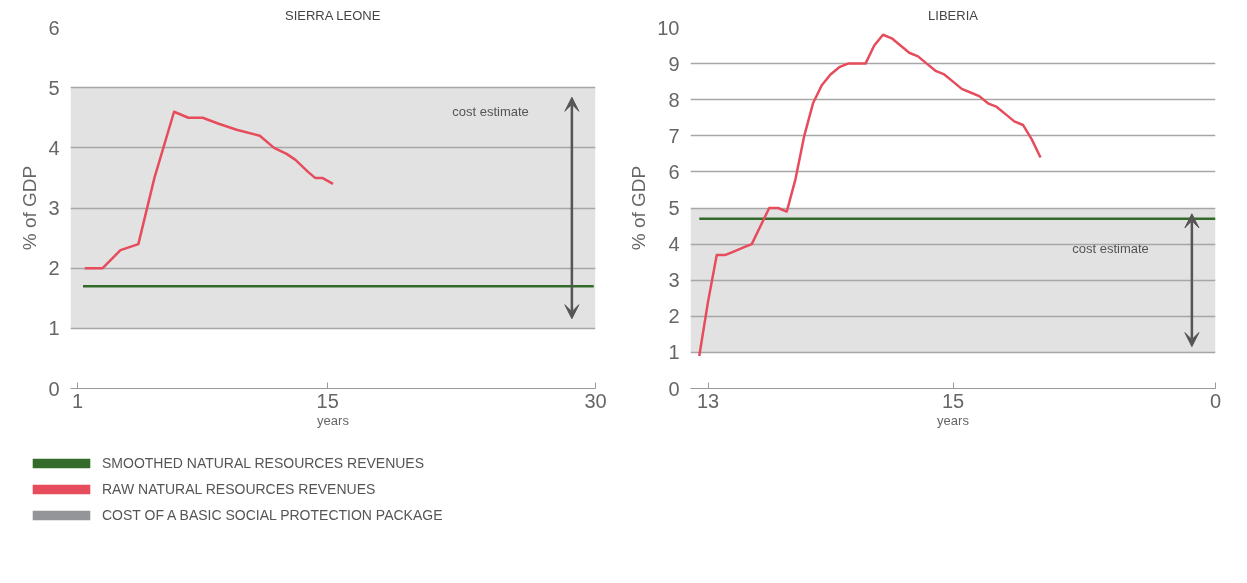  I want to click on legend-label: SMOOTHED NATURAL RESOURCES REVENUES, so click(263, 463).